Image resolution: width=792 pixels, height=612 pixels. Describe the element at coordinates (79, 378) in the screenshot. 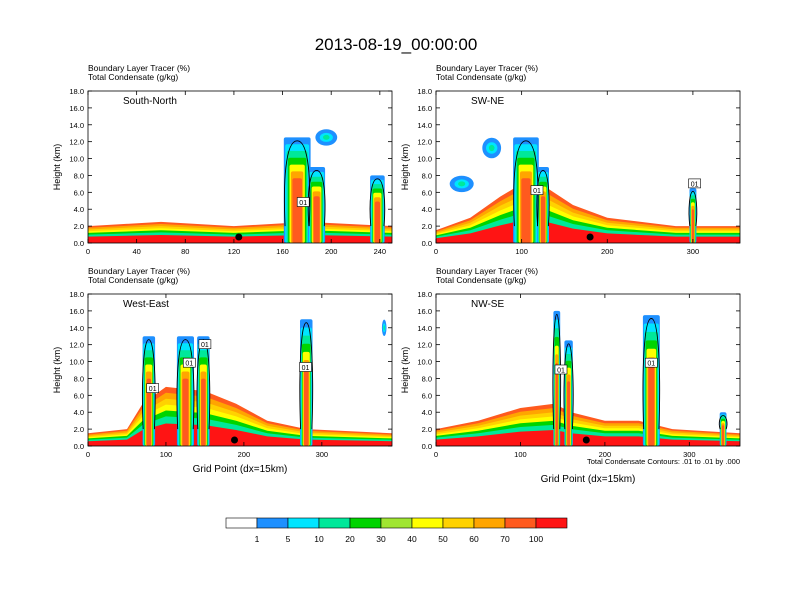

I see `y-tick-label: 8.0` at that location.